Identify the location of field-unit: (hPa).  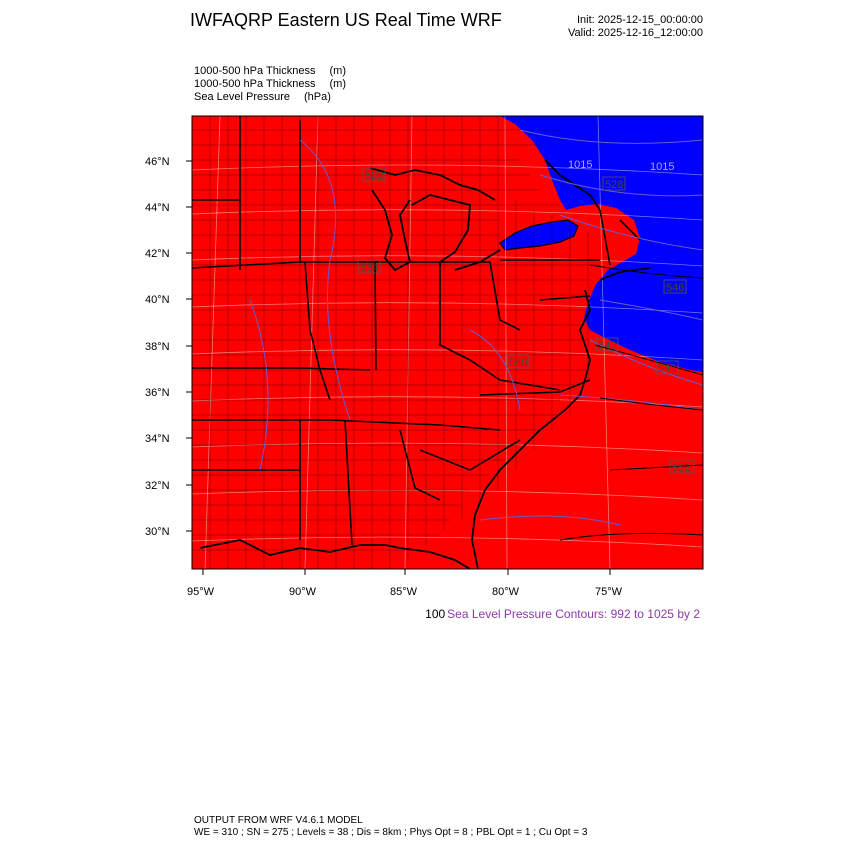
(317, 97).